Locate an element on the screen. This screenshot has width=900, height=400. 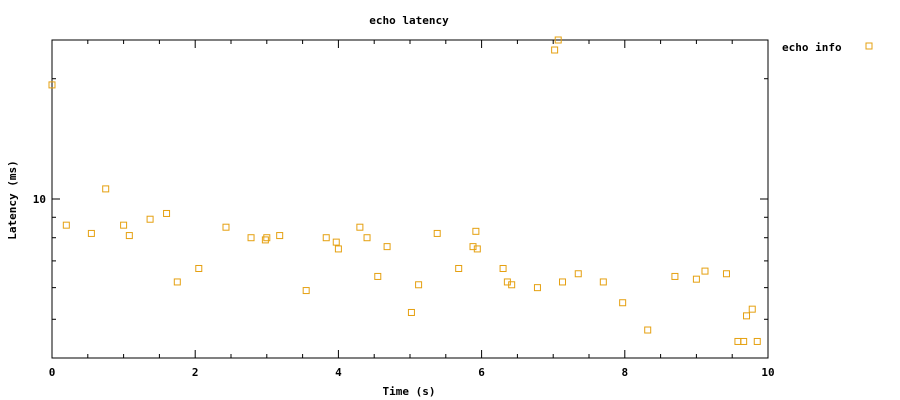
legend: echo info is located at coordinates (827, 47).